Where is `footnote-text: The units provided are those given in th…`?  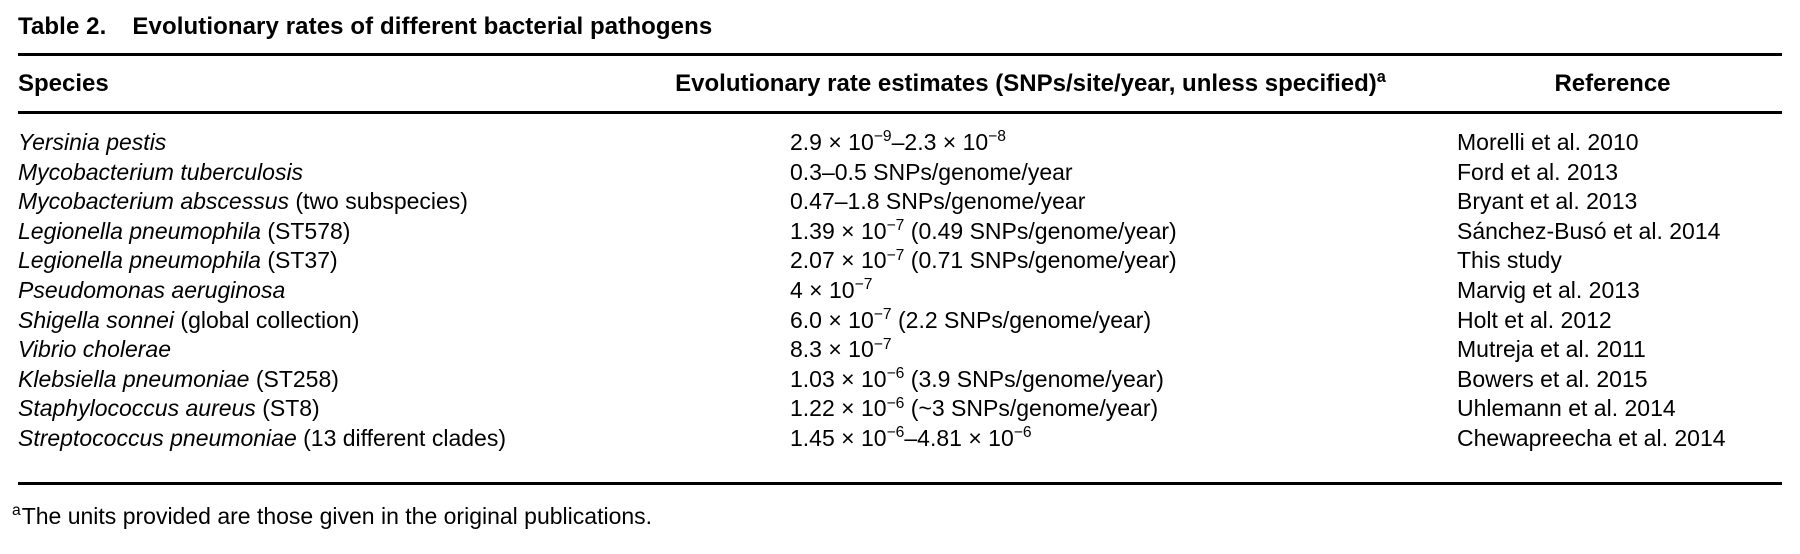
footnote-text: The units provided are those given in th… is located at coordinates (337, 515).